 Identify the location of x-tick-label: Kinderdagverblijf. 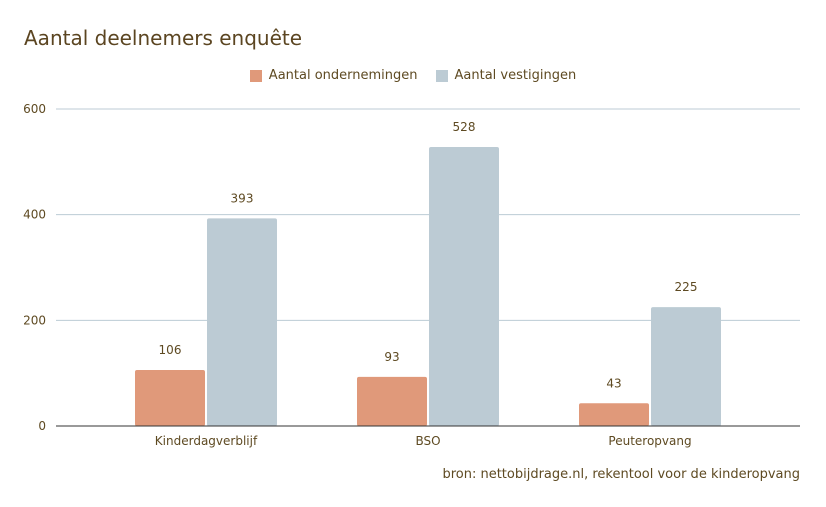
(206, 441).